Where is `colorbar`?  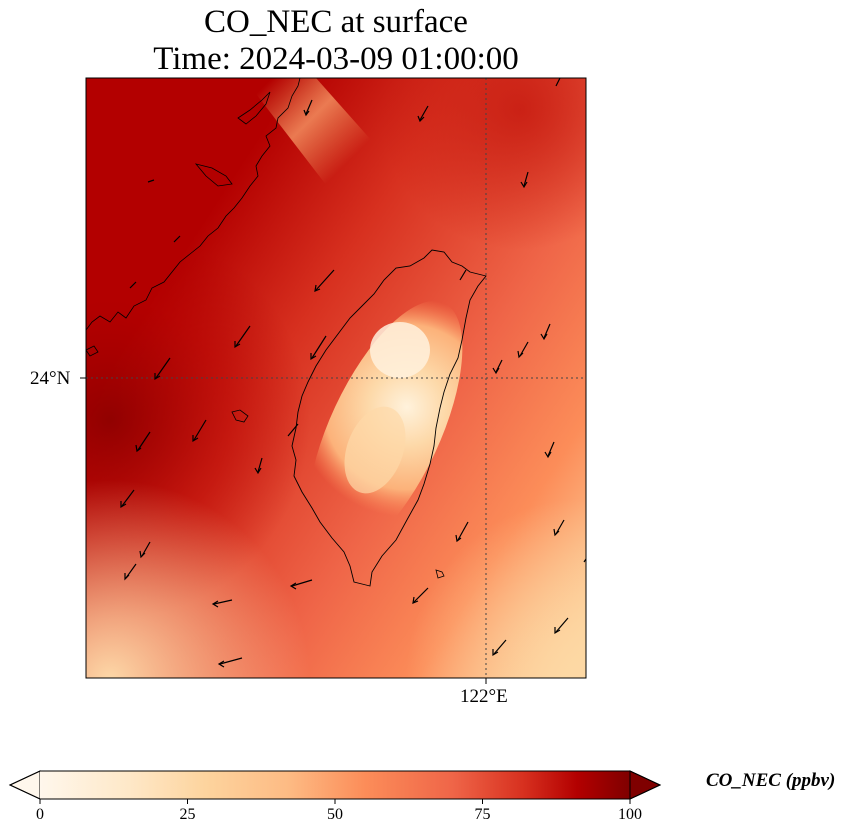 colorbar is located at coordinates (335, 787).